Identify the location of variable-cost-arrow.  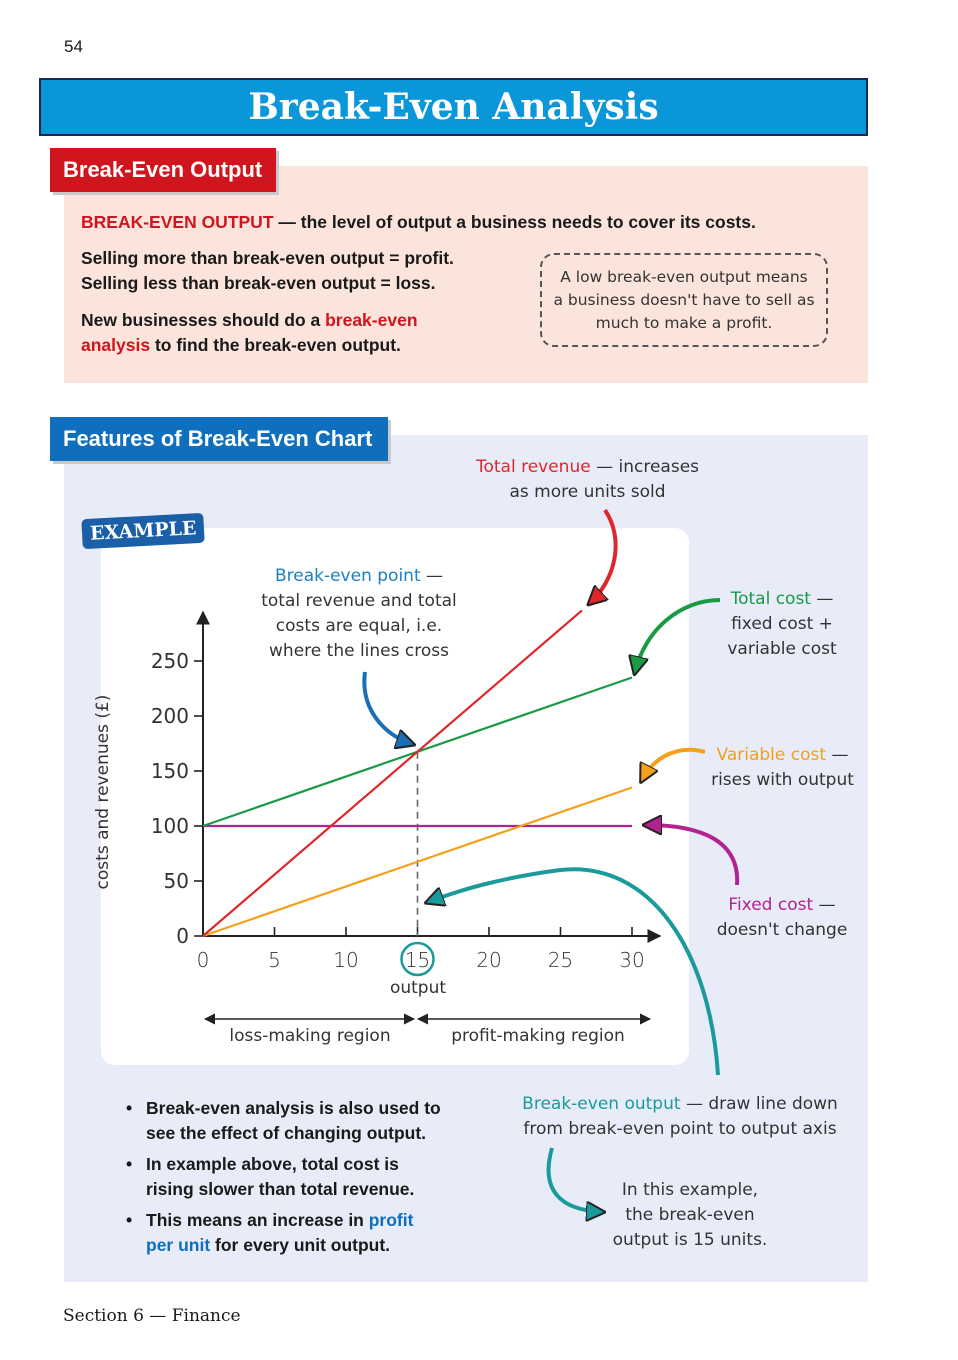
(674, 763).